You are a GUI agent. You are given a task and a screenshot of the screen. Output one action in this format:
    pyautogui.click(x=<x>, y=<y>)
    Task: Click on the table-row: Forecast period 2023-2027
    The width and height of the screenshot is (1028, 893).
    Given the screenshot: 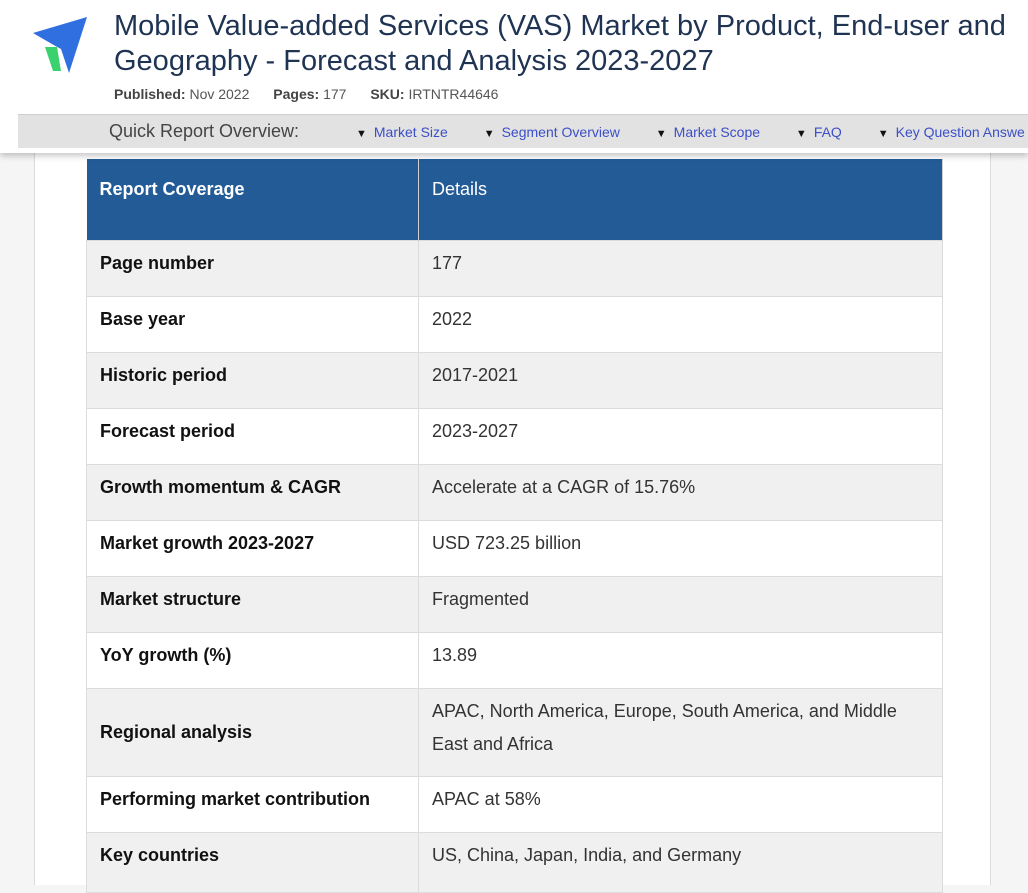 What is the action you would take?
    pyautogui.click(x=514, y=436)
    